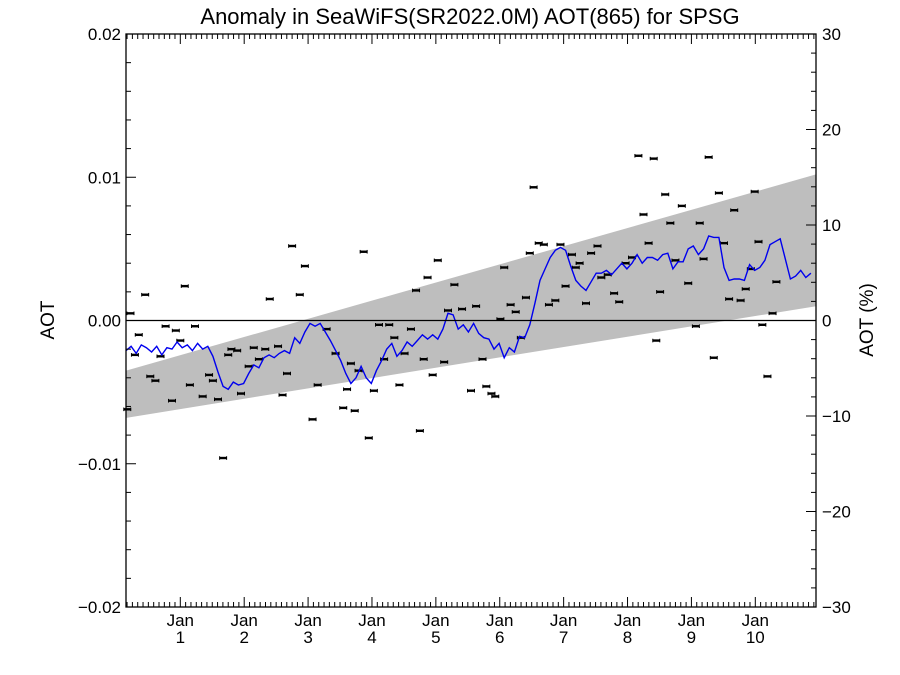 The image size is (900, 675). Describe the element at coordinates (499, 637) in the screenshot. I see `x-tick-label-year: 6` at that location.